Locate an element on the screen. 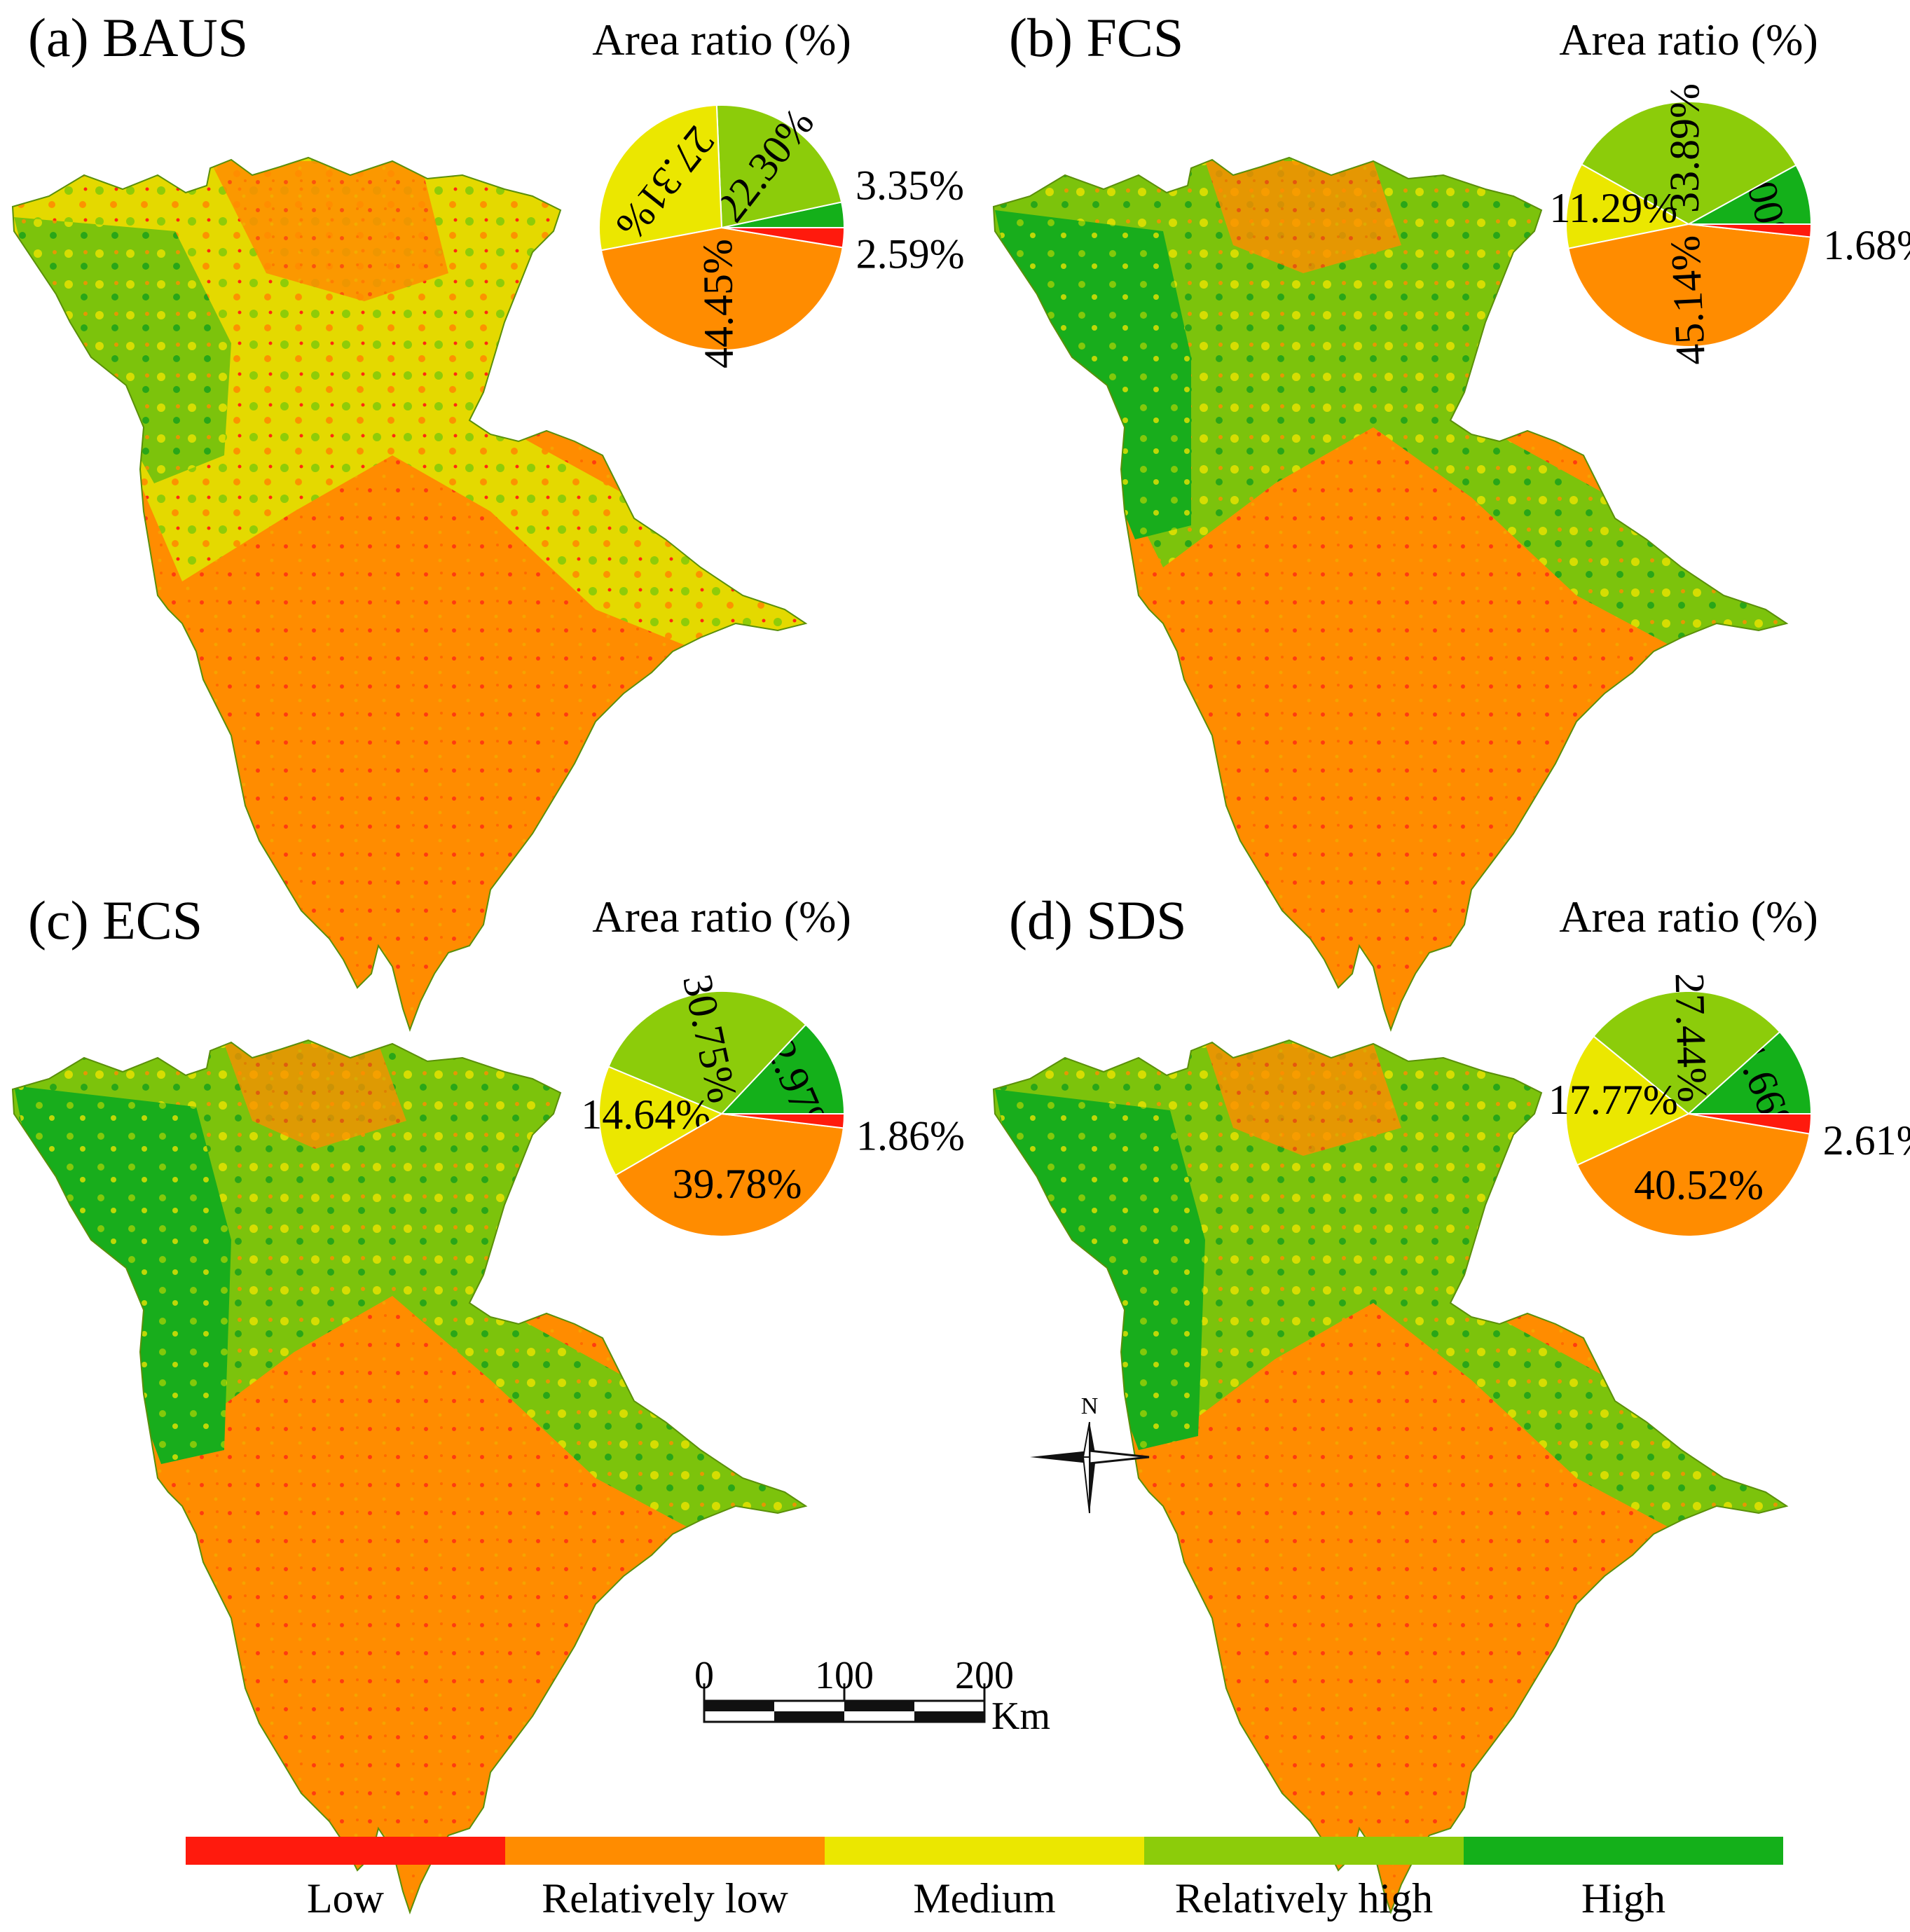 The height and width of the screenshot is (1932, 1910). legend-label-low: Low is located at coordinates (346, 1898).